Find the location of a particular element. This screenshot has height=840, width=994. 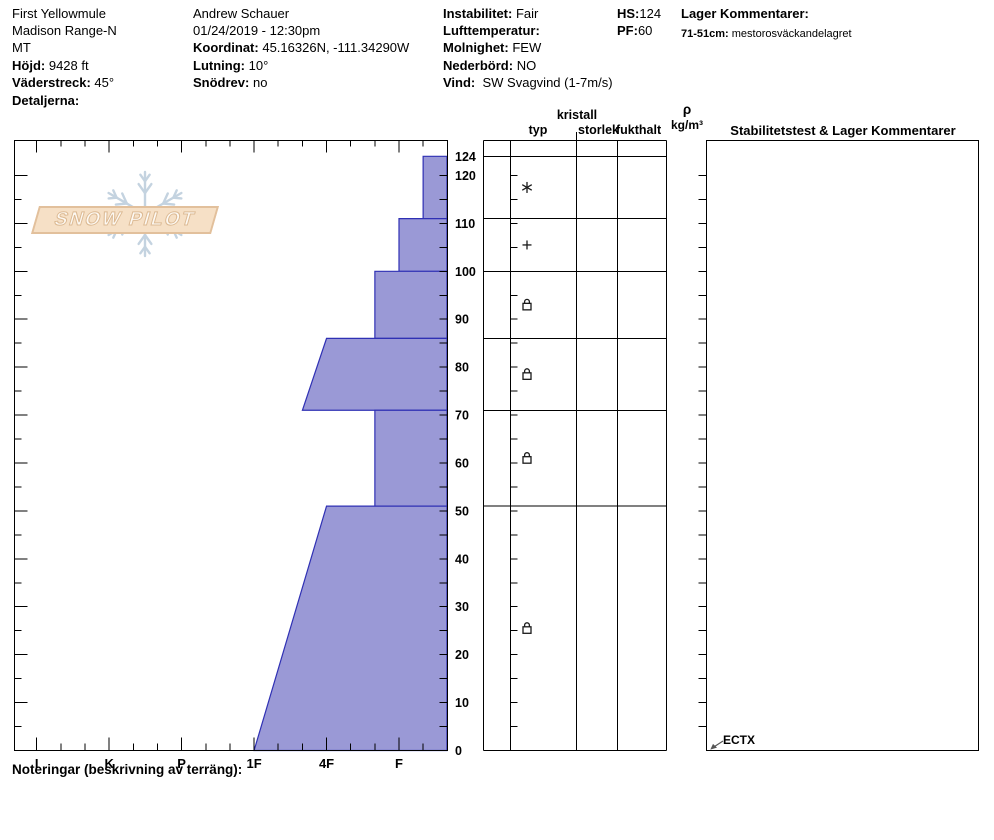

air-temperature-field: Lufttemperatur: is located at coordinates (491, 30).